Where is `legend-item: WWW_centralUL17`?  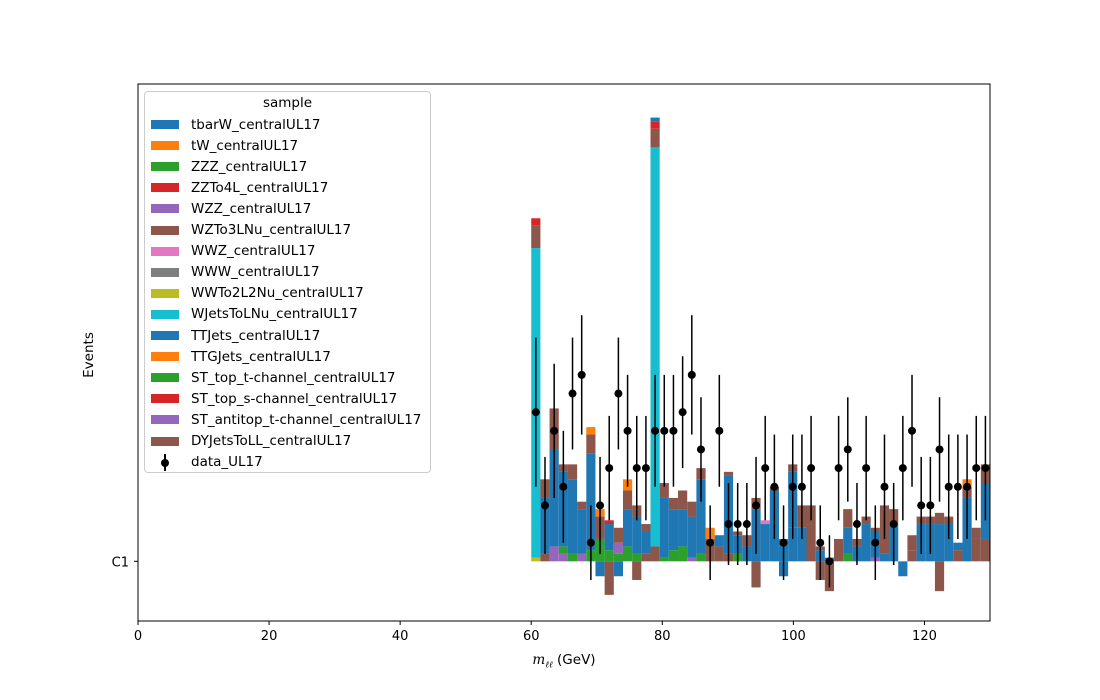 legend-item: WWW_centralUL17 is located at coordinates (235, 272).